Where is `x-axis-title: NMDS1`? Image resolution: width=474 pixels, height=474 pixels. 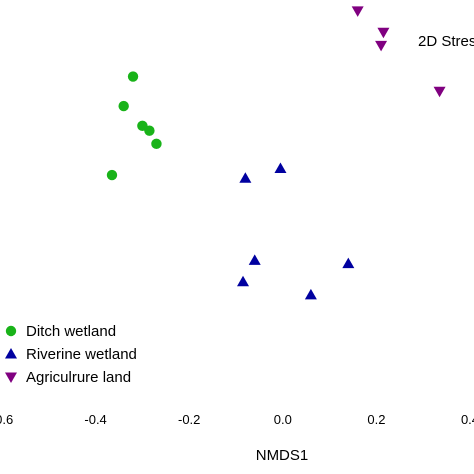 x-axis-title: NMDS1 is located at coordinates (282, 455).